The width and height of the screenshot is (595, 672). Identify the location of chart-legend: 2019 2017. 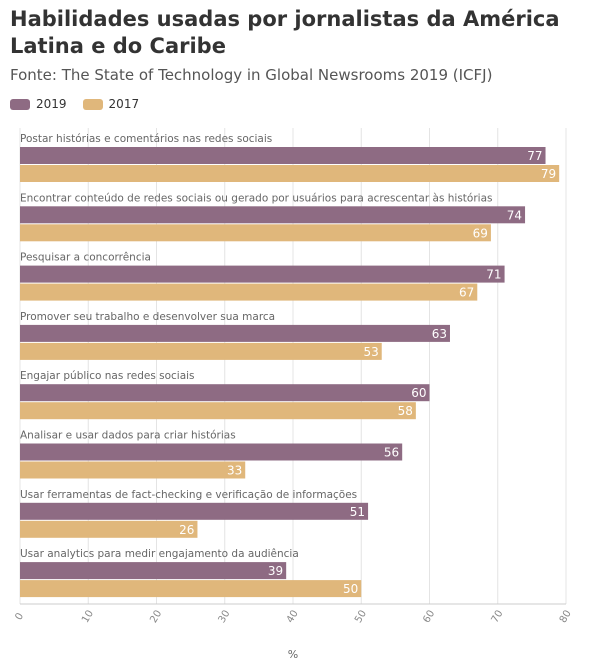
(74, 104).